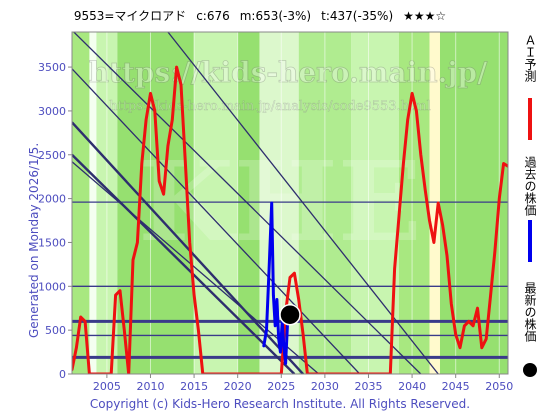 The height and width of the screenshot is (420, 560). I want to click on x-tick-label-0: 2005, so click(107, 386).